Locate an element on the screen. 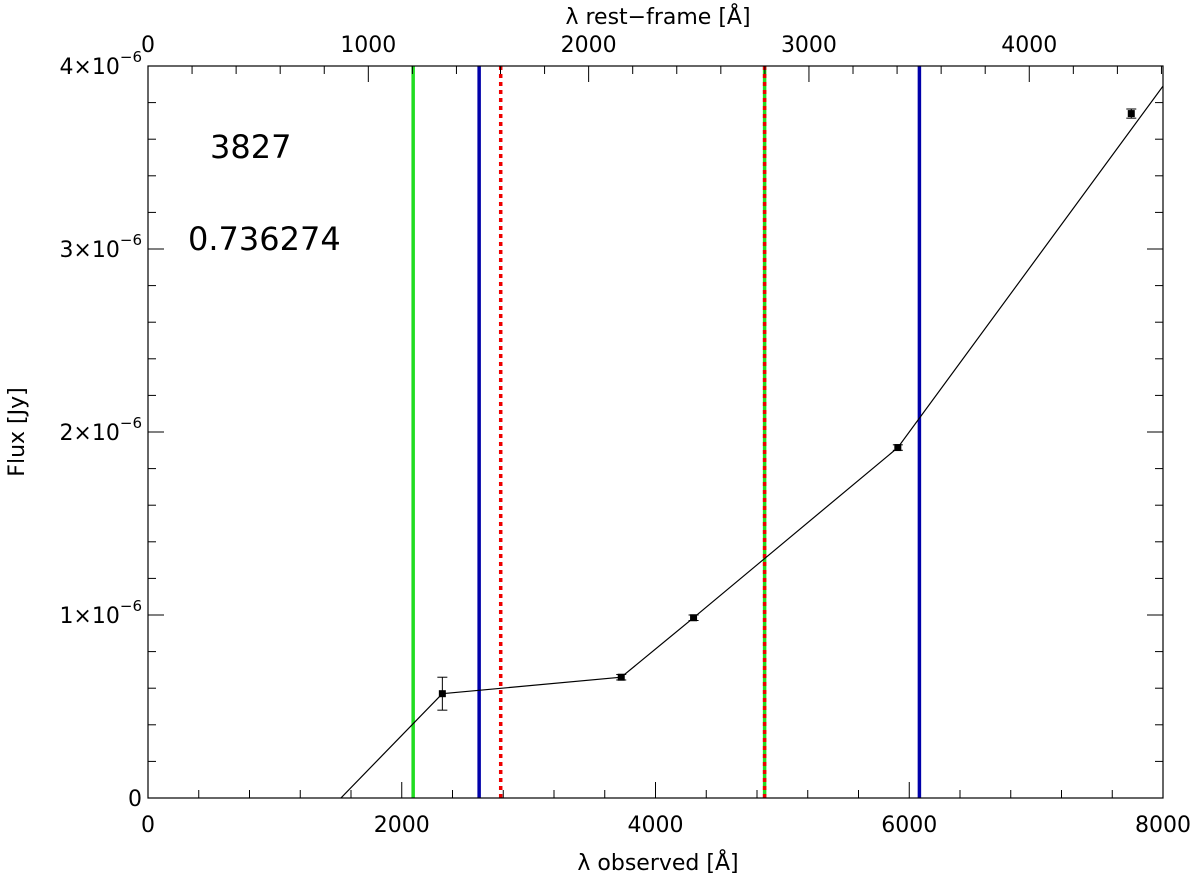 Image resolution: width=1200 pixels, height=878 pixels. x-tick-label-0: 0 is located at coordinates (148, 825).